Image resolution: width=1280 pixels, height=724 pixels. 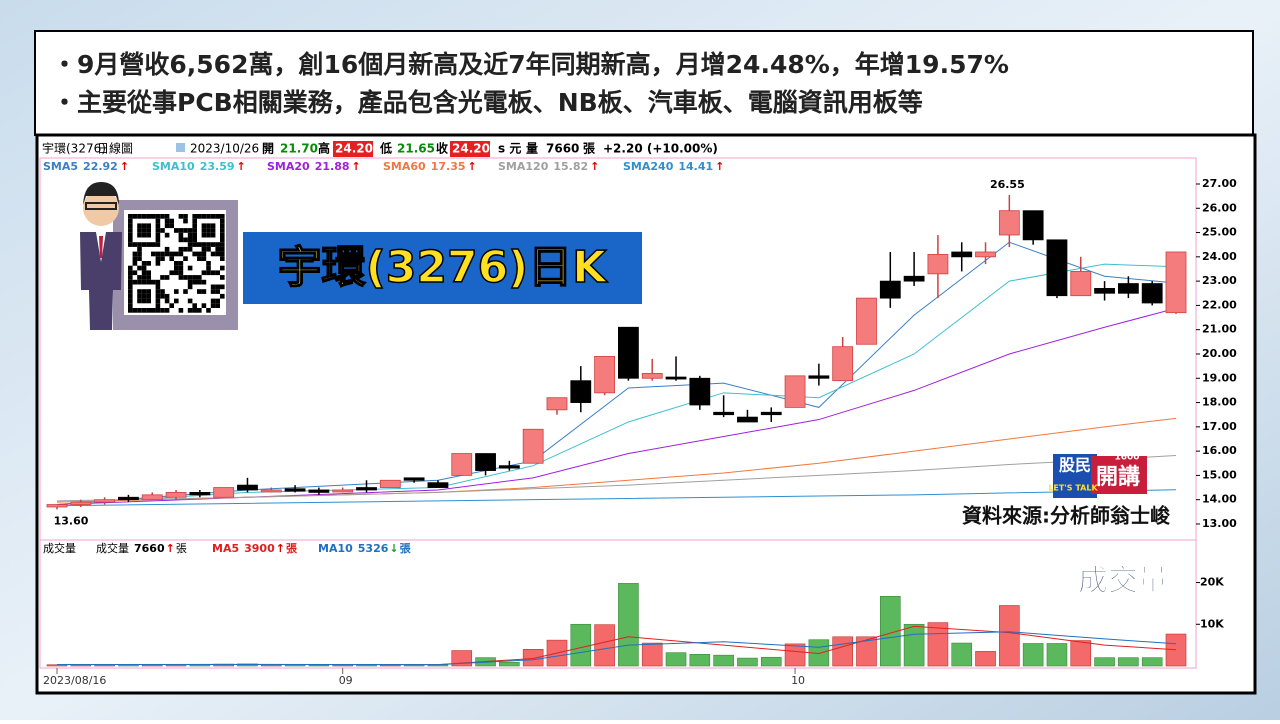 I want to click on logo-box, so click(x=1119, y=475).